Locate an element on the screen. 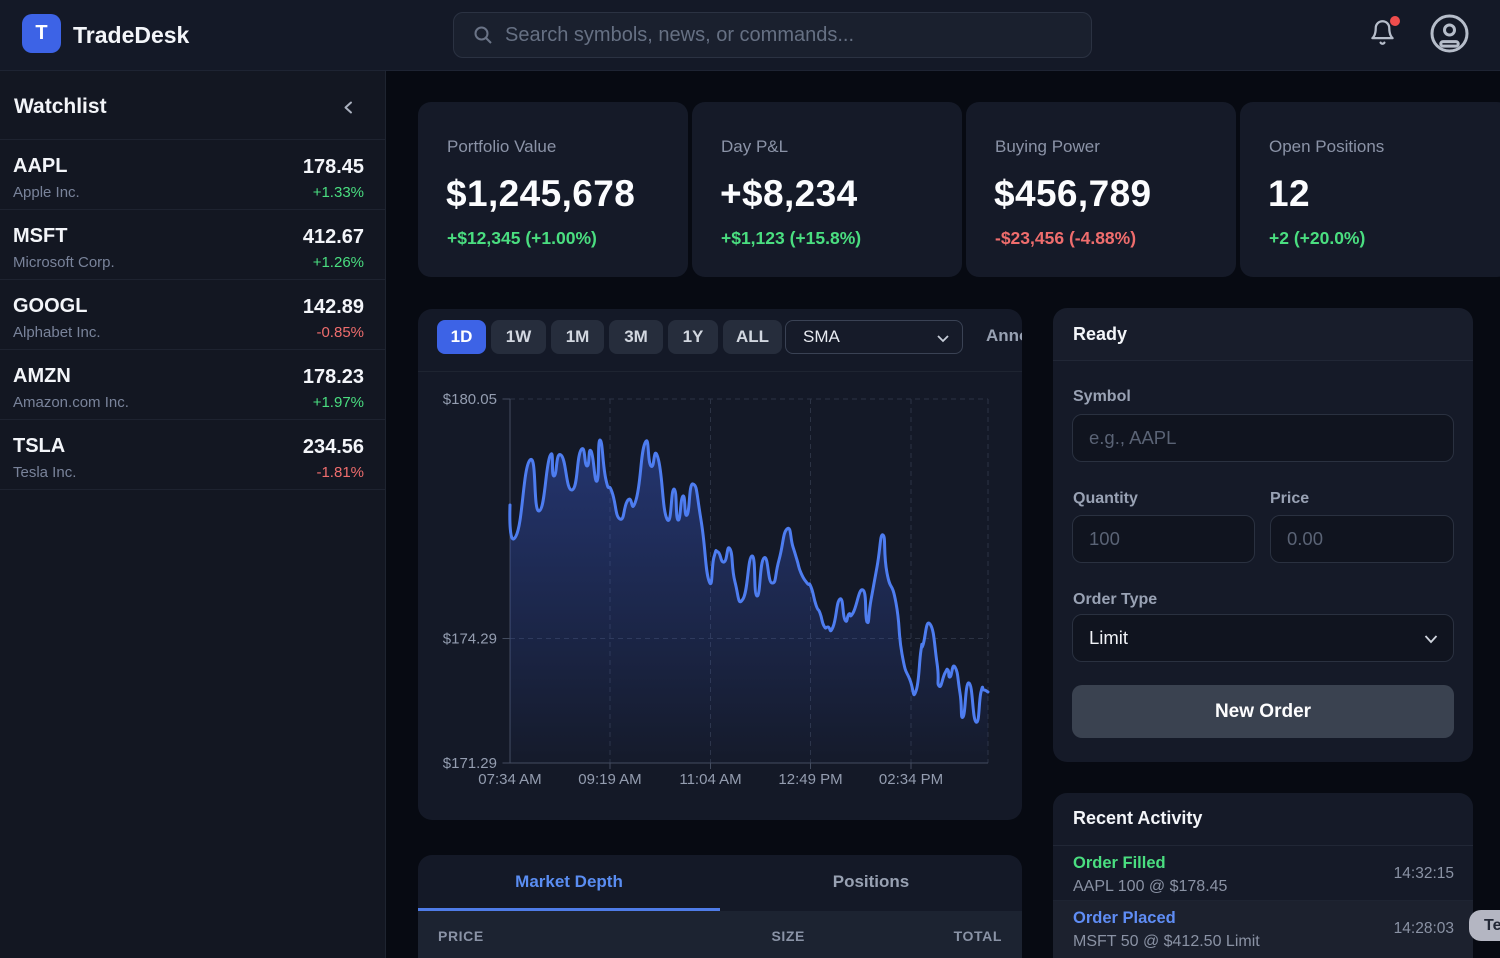 The image size is (1500, 958). svg-text: 02:34 PM is located at coordinates (911, 779).